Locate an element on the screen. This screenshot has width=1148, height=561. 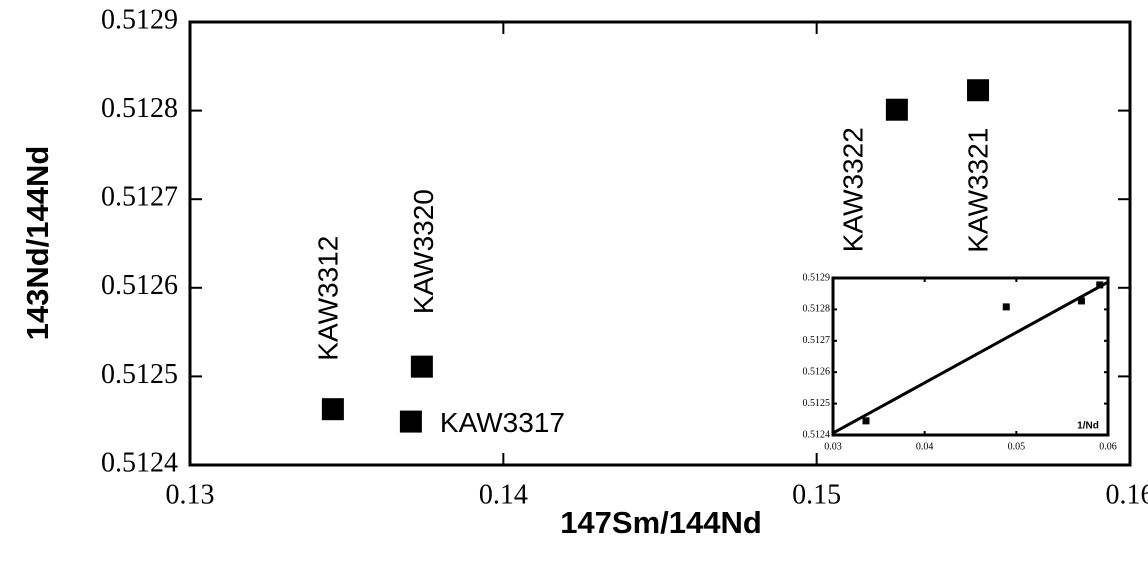
inset-x-label: 1/Nd is located at coordinates (1088, 426).